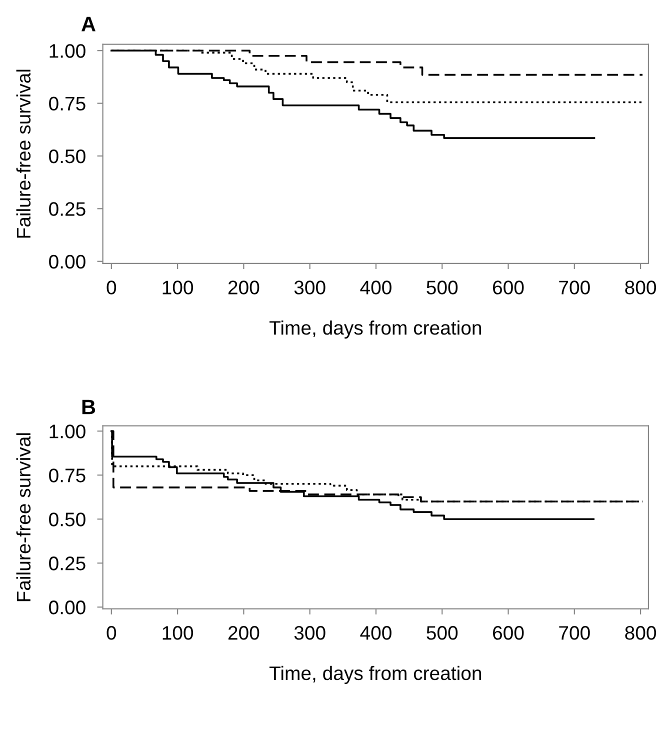  Describe the element at coordinates (89, 24) in the screenshot. I see `chart-title: A` at that location.